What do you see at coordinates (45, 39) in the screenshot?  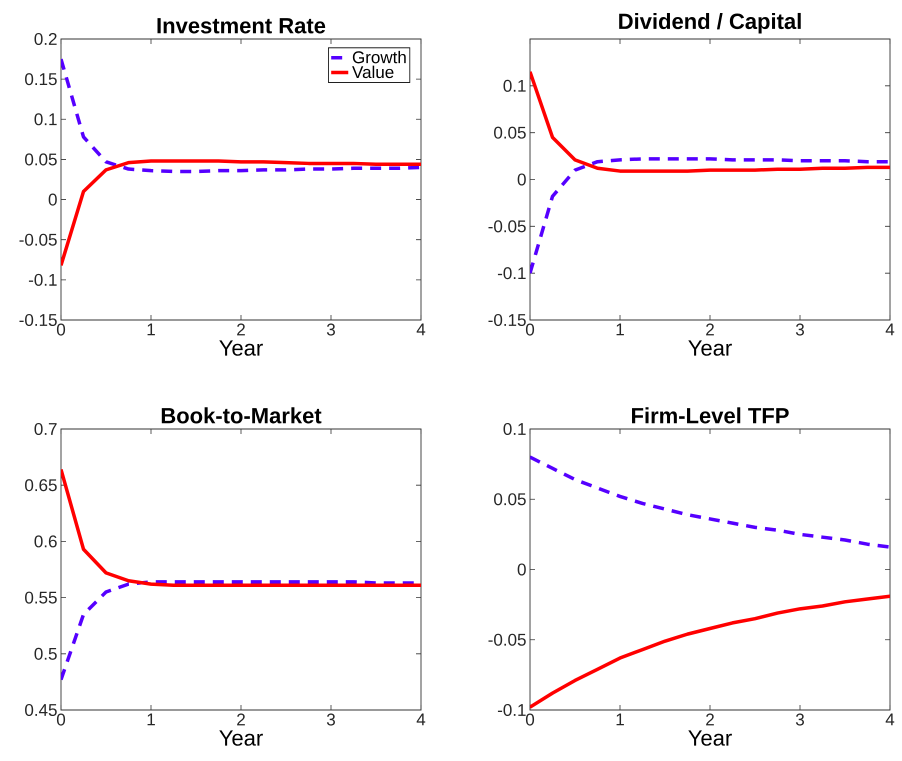 I see `y-tick-label: 0.2` at bounding box center [45, 39].